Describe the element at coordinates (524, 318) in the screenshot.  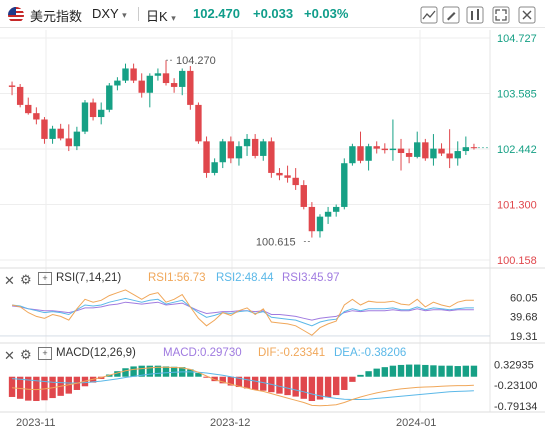
I see `rsi-axis-tick: 39.68` at that location.